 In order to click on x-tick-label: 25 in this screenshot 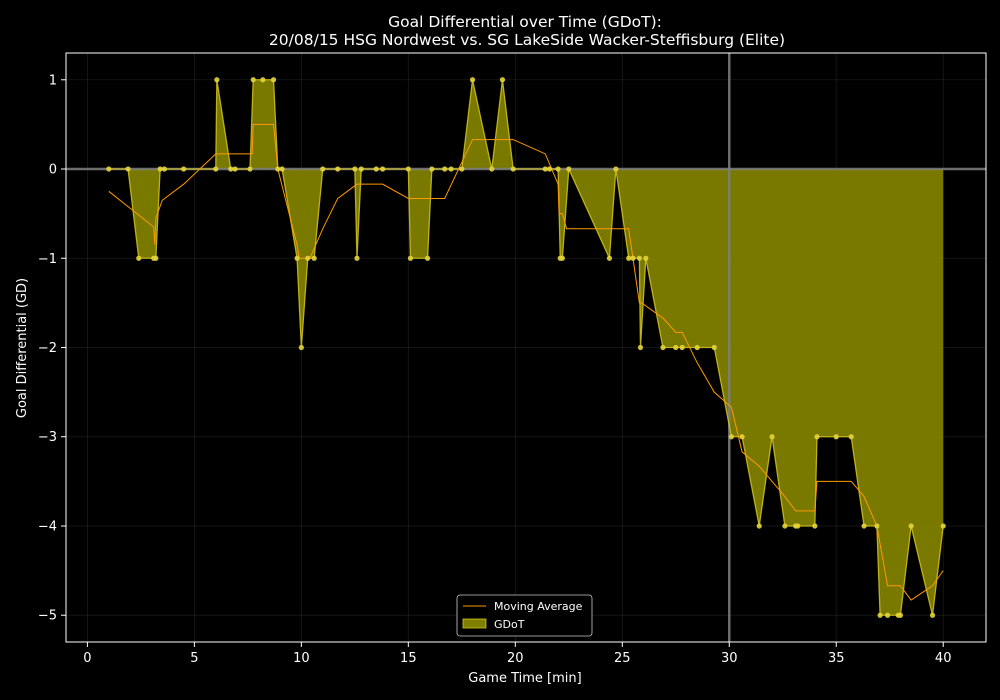, I will do `click(622, 658)`.